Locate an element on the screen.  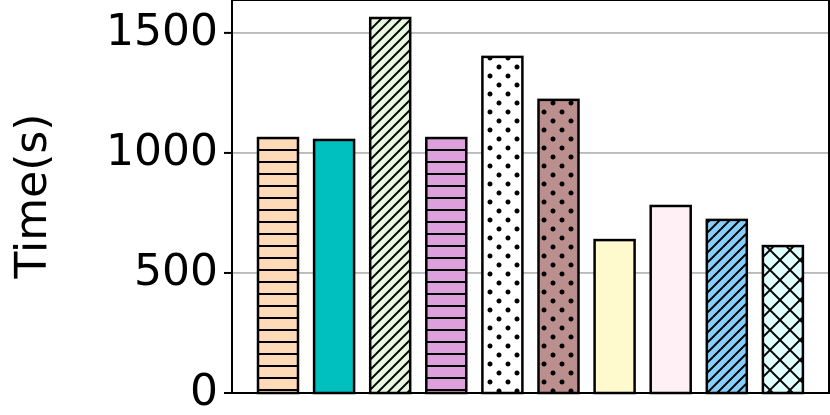
y-tick-label: 1500 is located at coordinates (162, 30).